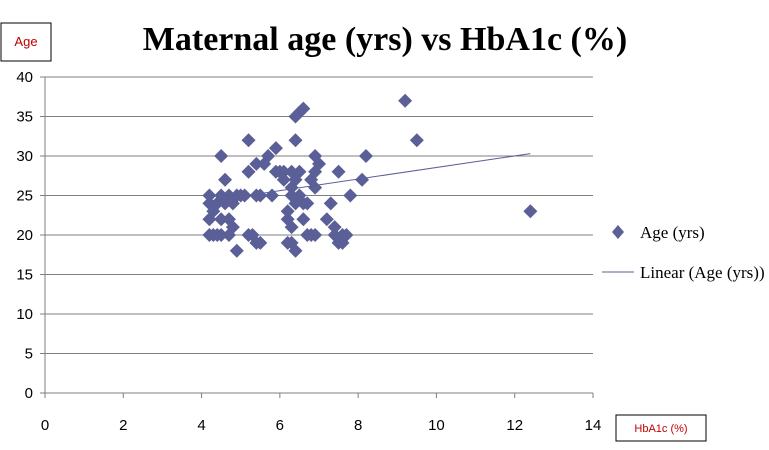 This screenshot has width=769, height=450. What do you see at coordinates (672, 232) in the screenshot?
I see `legend-label-series: Age (yrs)` at bounding box center [672, 232].